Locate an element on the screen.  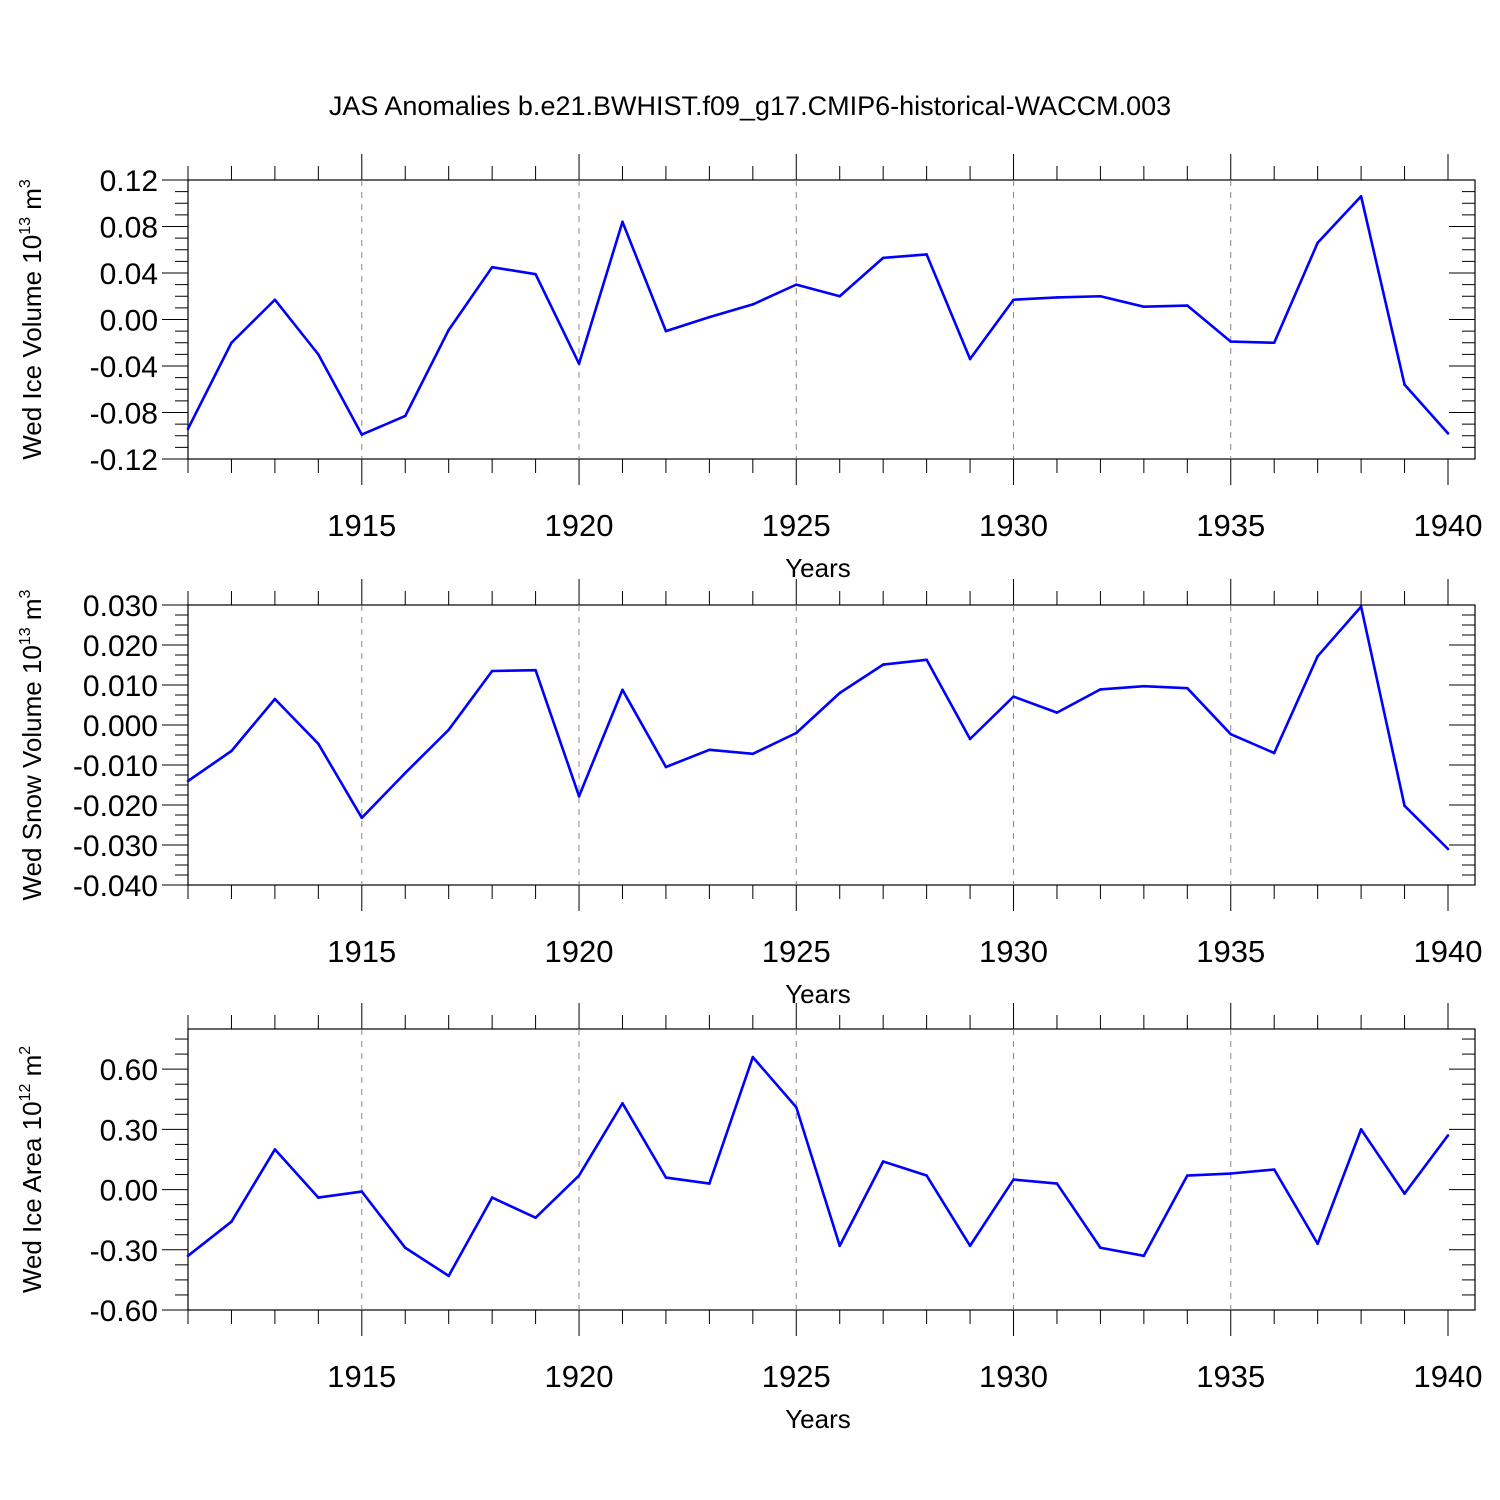
y-tick-label: 0.00 is located at coordinates (129, 321).